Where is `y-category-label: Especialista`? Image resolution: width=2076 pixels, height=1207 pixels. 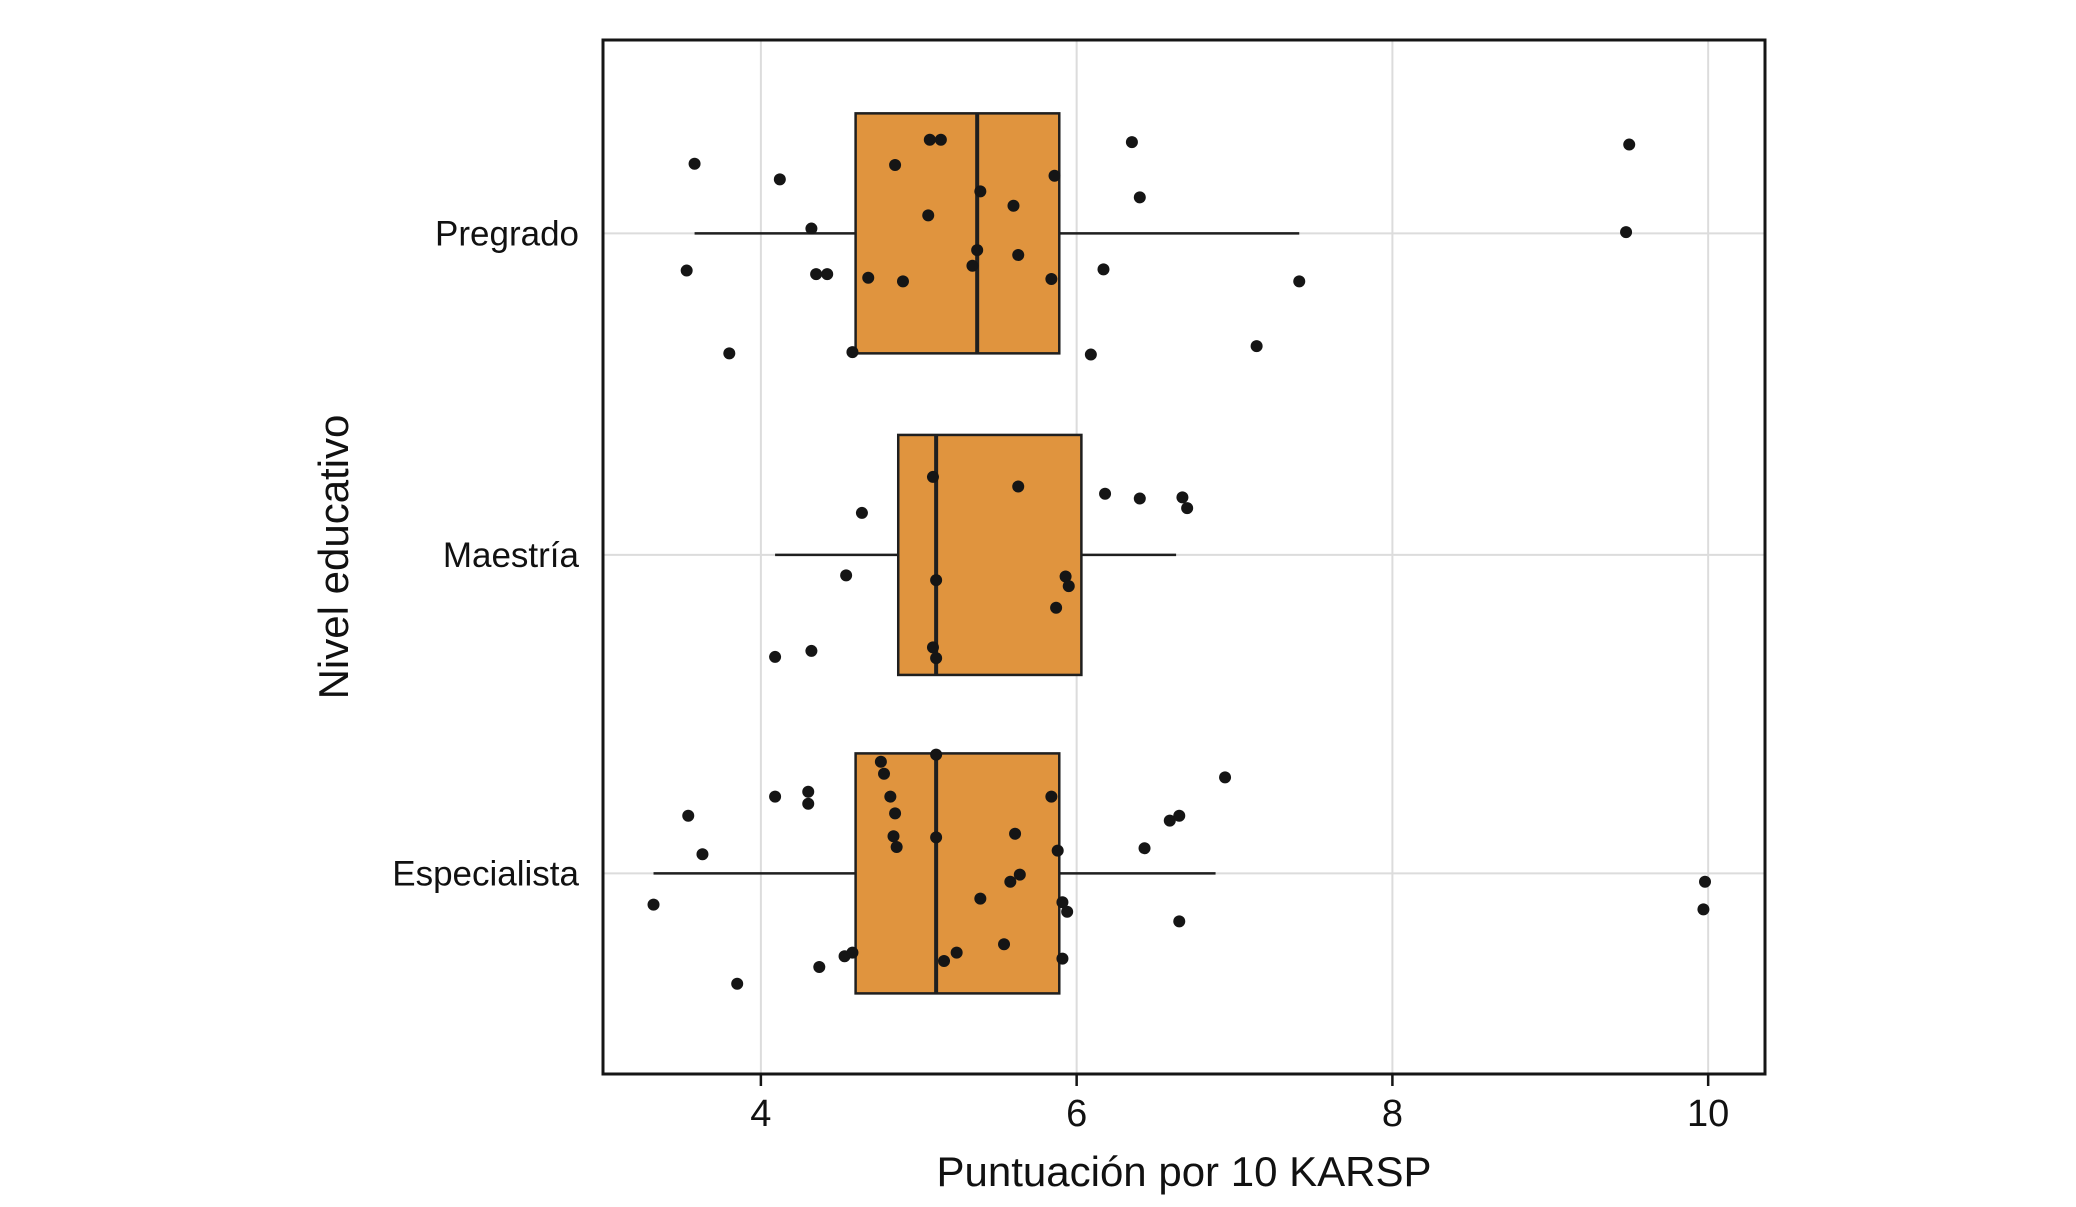 y-category-label: Especialista is located at coordinates (485, 873).